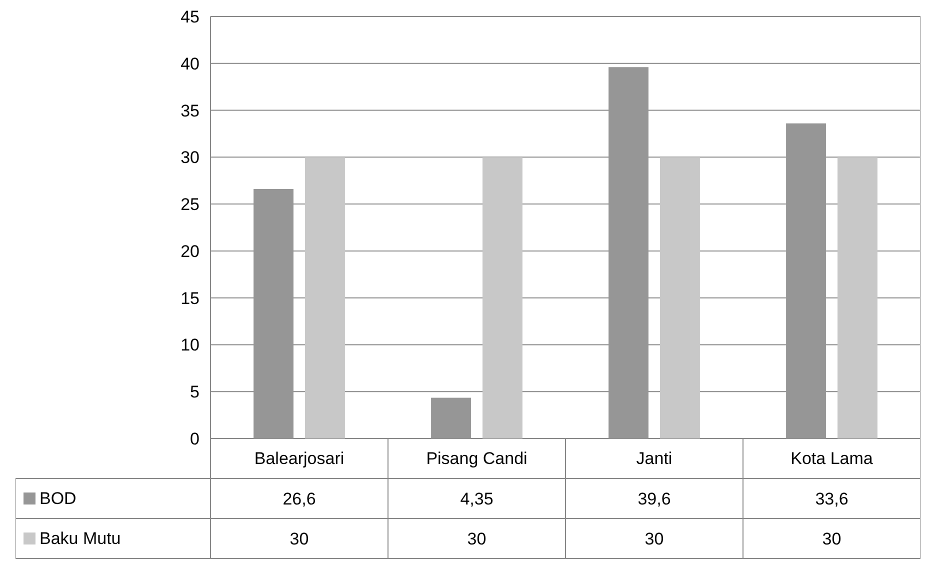 The width and height of the screenshot is (936, 572). I want to click on legend-label: BOD, so click(58, 498).